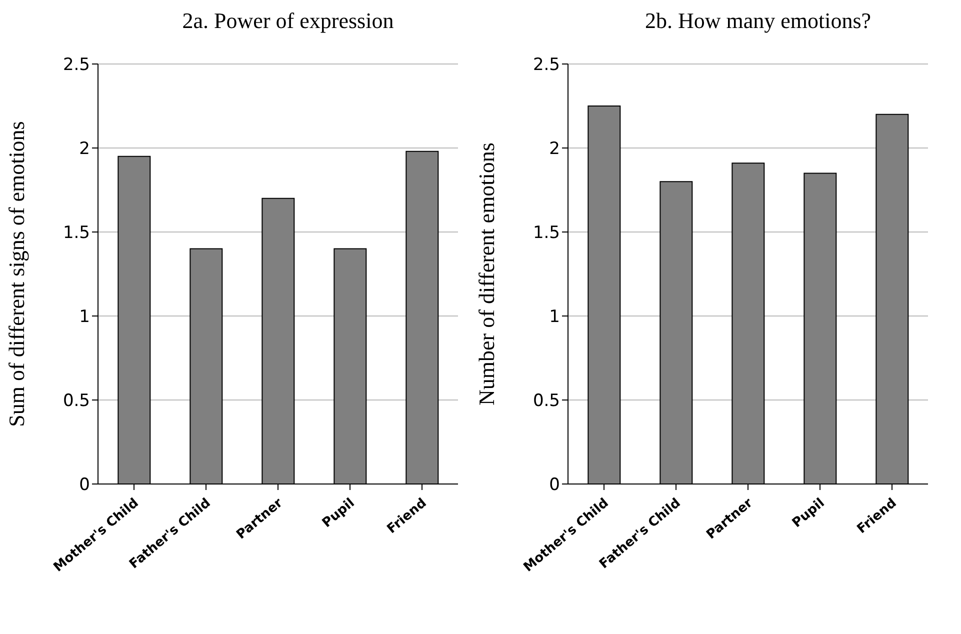  I want to click on chart-title: 2a. Power of expression, so click(288, 21).